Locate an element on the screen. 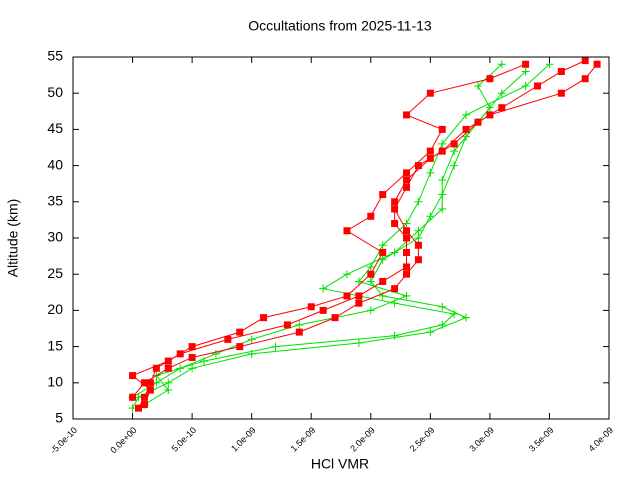 The width and height of the screenshot is (640, 480). x-tick-label: 5.0e-10 is located at coordinates (184, 439).